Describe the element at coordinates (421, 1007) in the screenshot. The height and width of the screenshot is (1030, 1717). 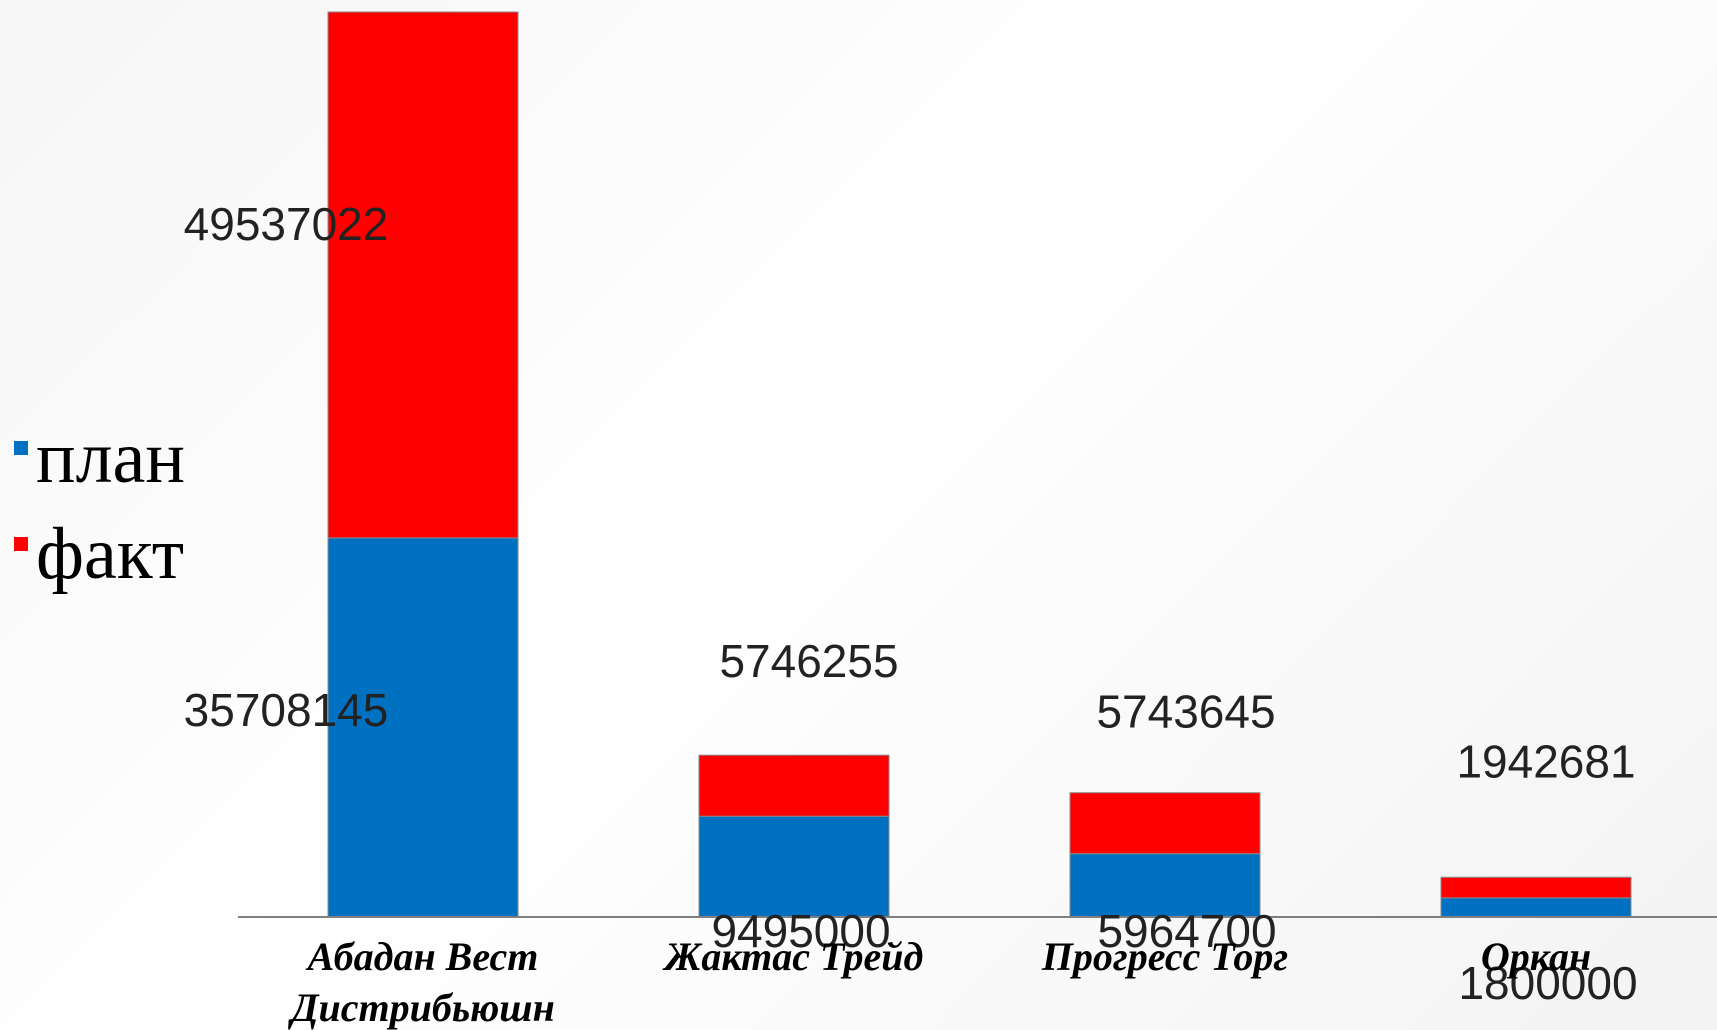
I see `x-tick-label-cat-0-line-1: Дистрибьюшн` at that location.